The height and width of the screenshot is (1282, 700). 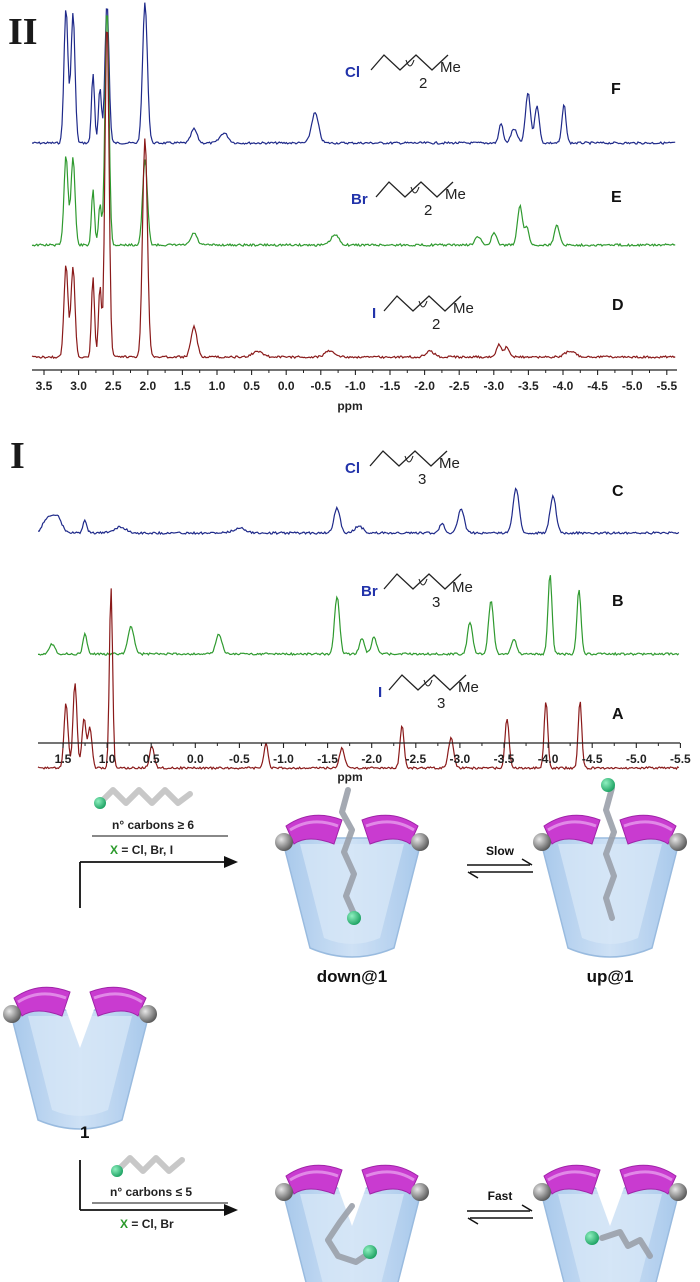 I want to click on panel-i-axis-label: ppm, so click(x=349, y=777).